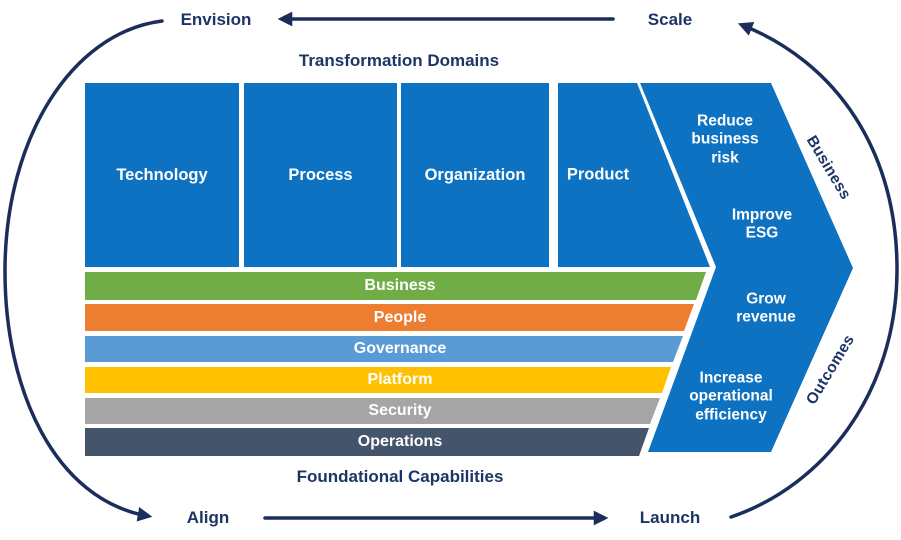 The width and height of the screenshot is (901, 540). I want to click on cycle-label-align: Align, so click(208, 517).